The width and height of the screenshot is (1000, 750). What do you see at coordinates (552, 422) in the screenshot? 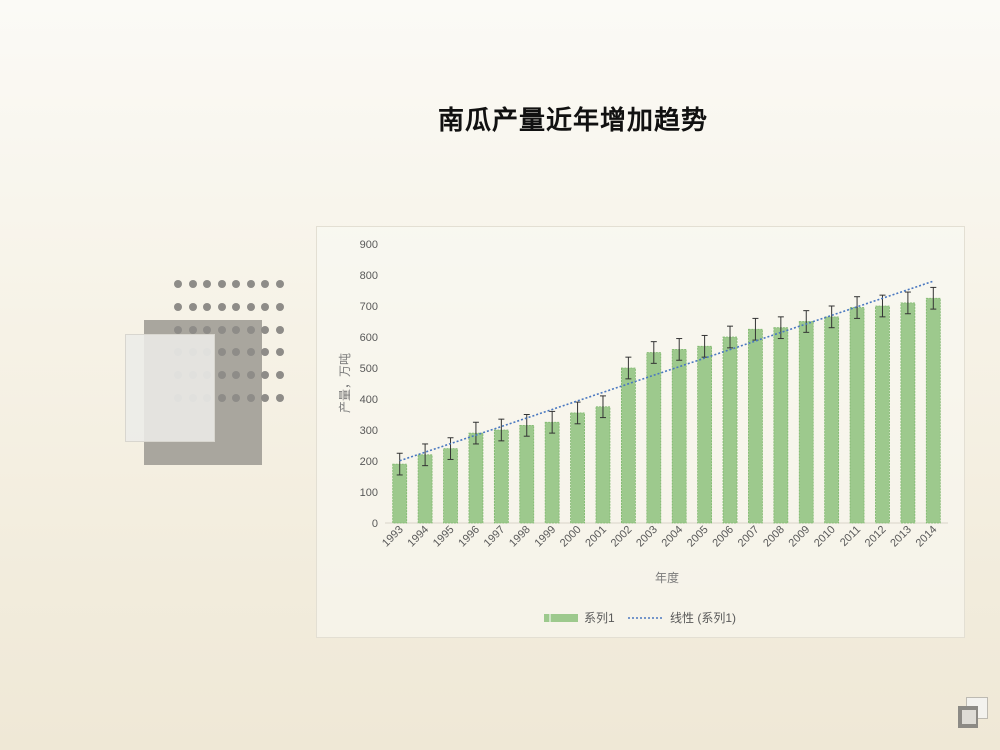
I see `error-bar-1999` at bounding box center [552, 422].